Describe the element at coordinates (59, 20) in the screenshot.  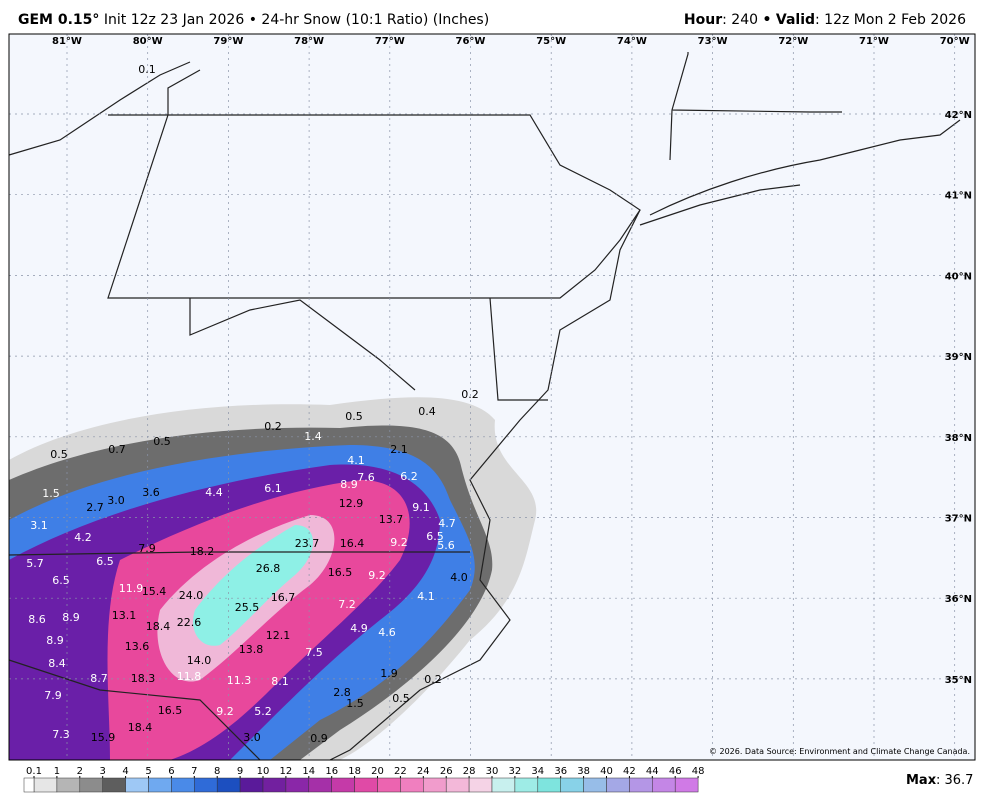
I see `model: GEM 0.15°` at that location.